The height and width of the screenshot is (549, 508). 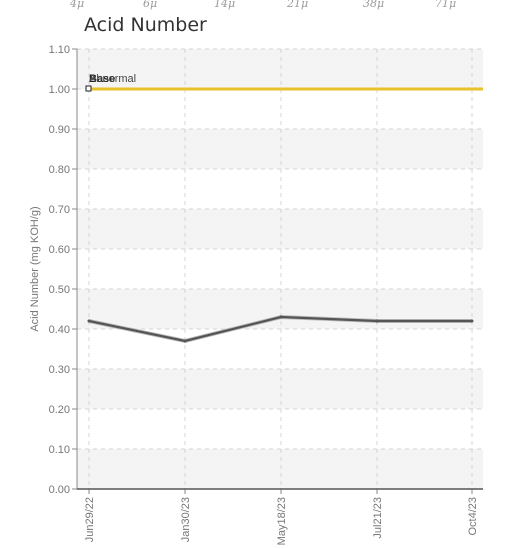 What do you see at coordinates (102, 79) in the screenshot?
I see `reference-annotation: Base` at bounding box center [102, 79].